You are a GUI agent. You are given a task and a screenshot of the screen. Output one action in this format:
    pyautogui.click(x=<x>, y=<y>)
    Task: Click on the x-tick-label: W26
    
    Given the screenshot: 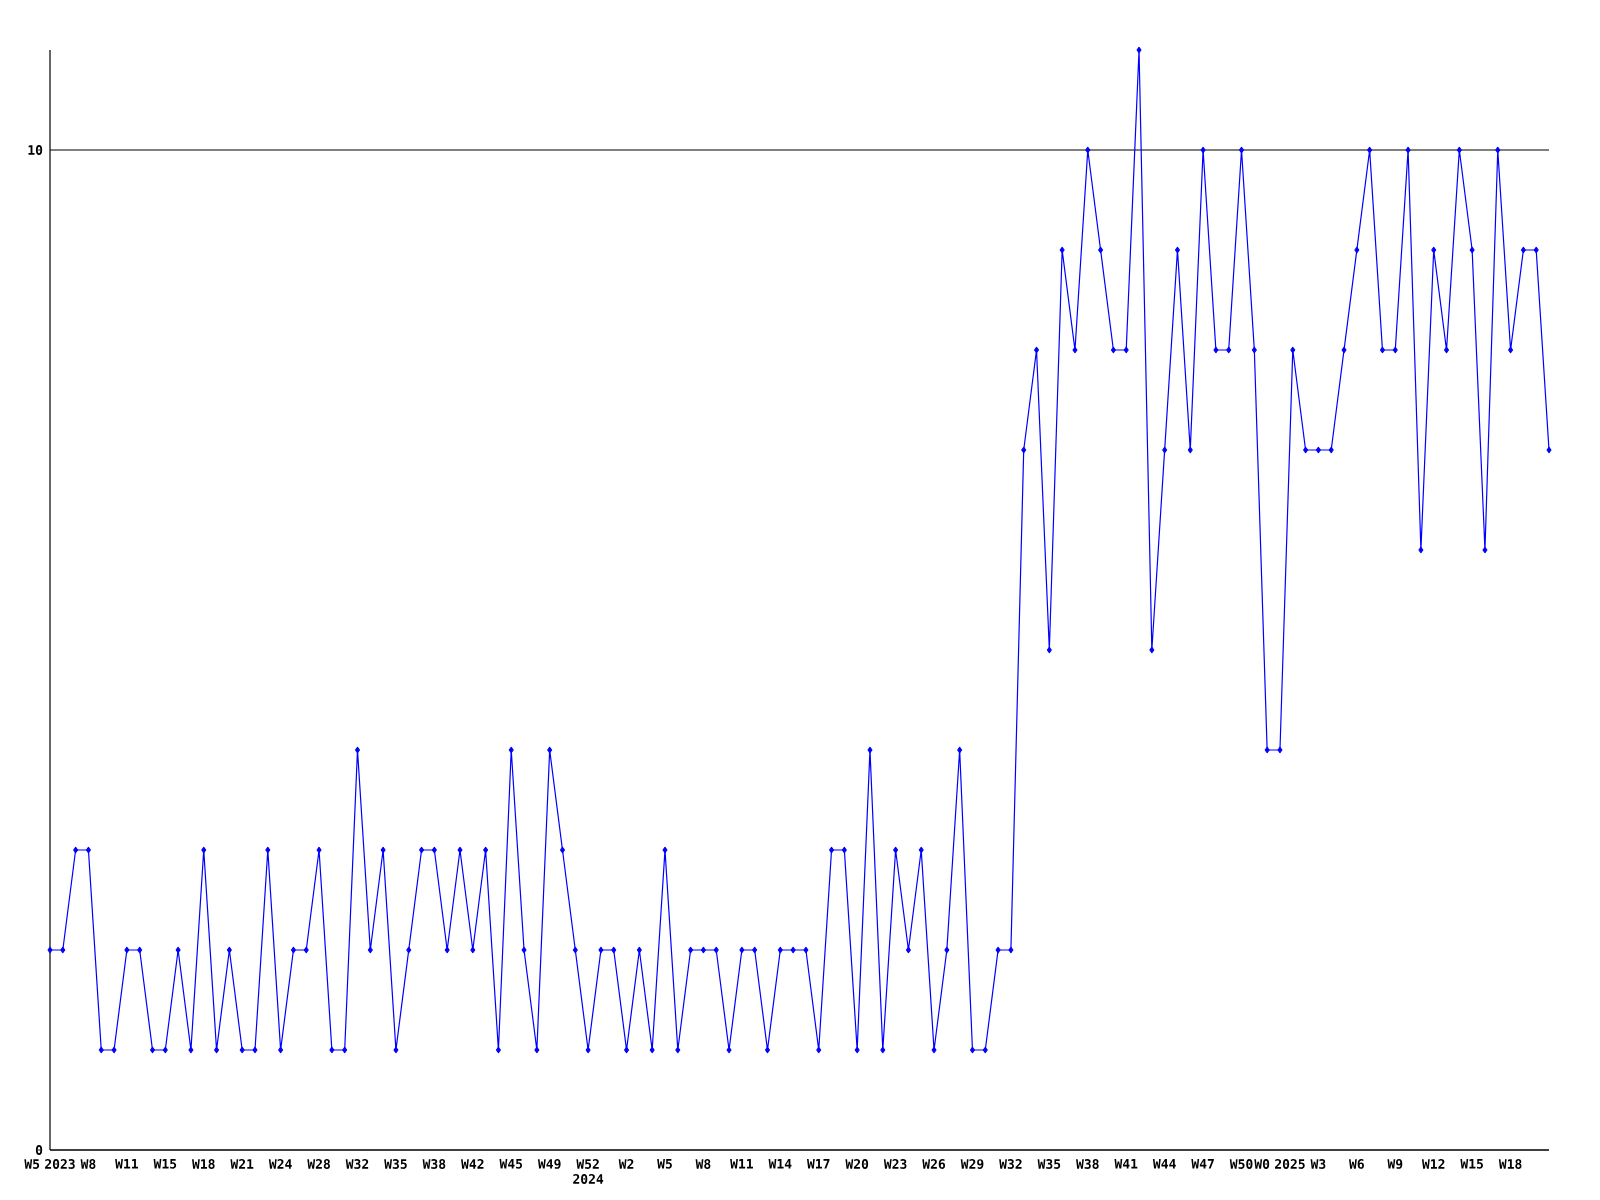 What is the action you would take?
    pyautogui.click(x=934, y=1164)
    